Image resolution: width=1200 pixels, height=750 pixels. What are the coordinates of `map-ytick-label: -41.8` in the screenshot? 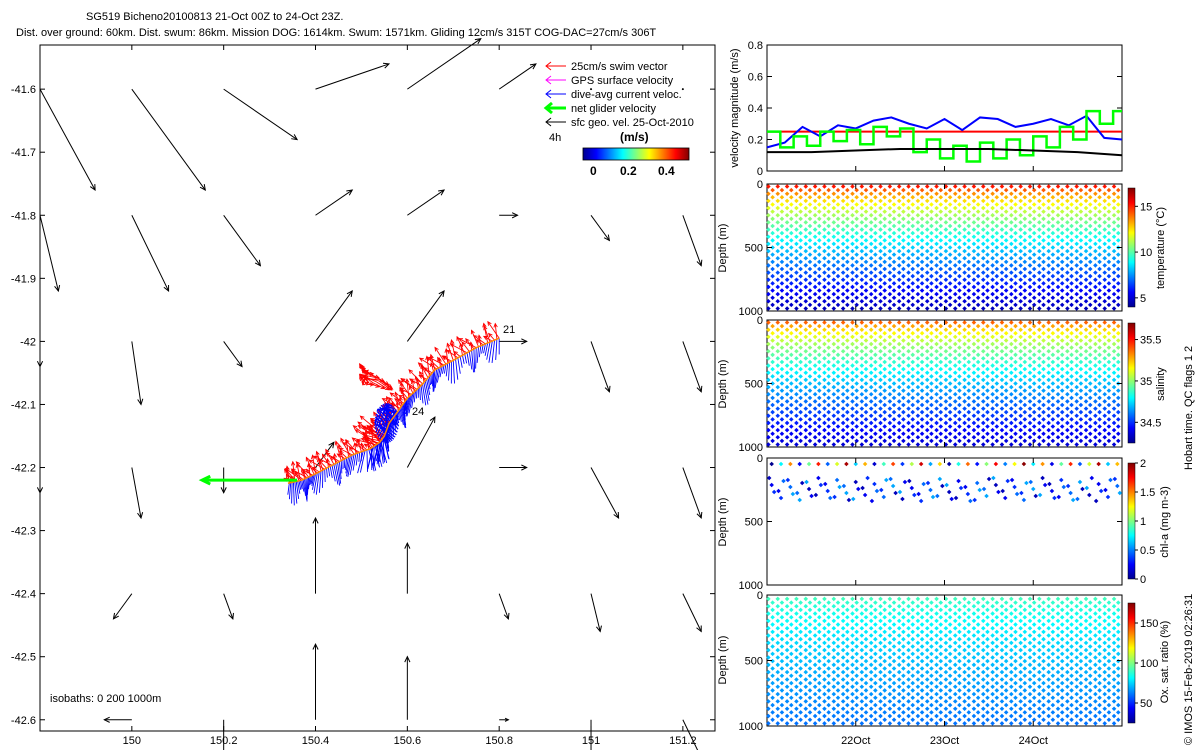 It's located at (23, 216).